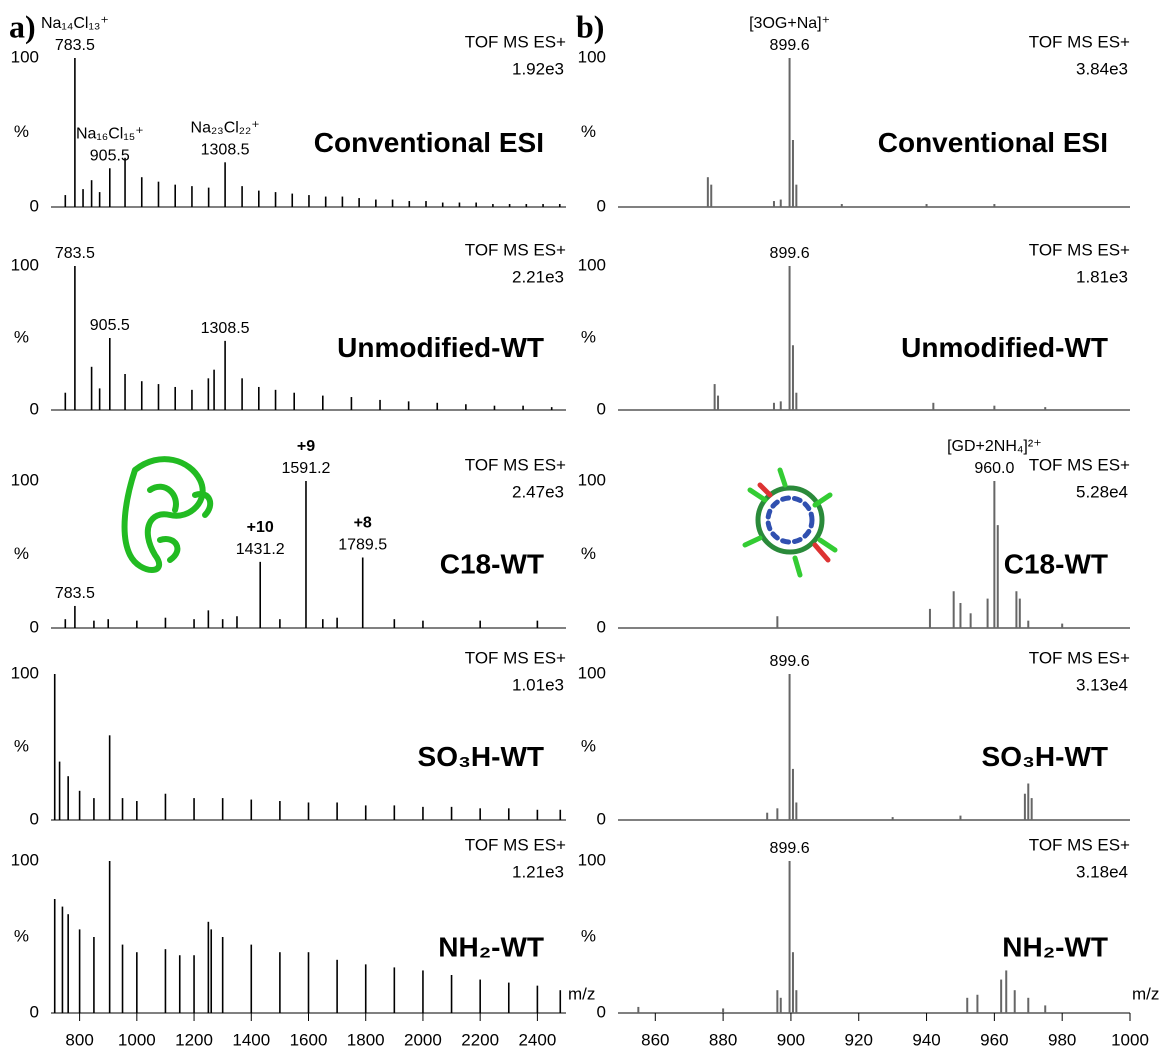  I want to click on x-tick-label: 2200, so click(480, 1039).